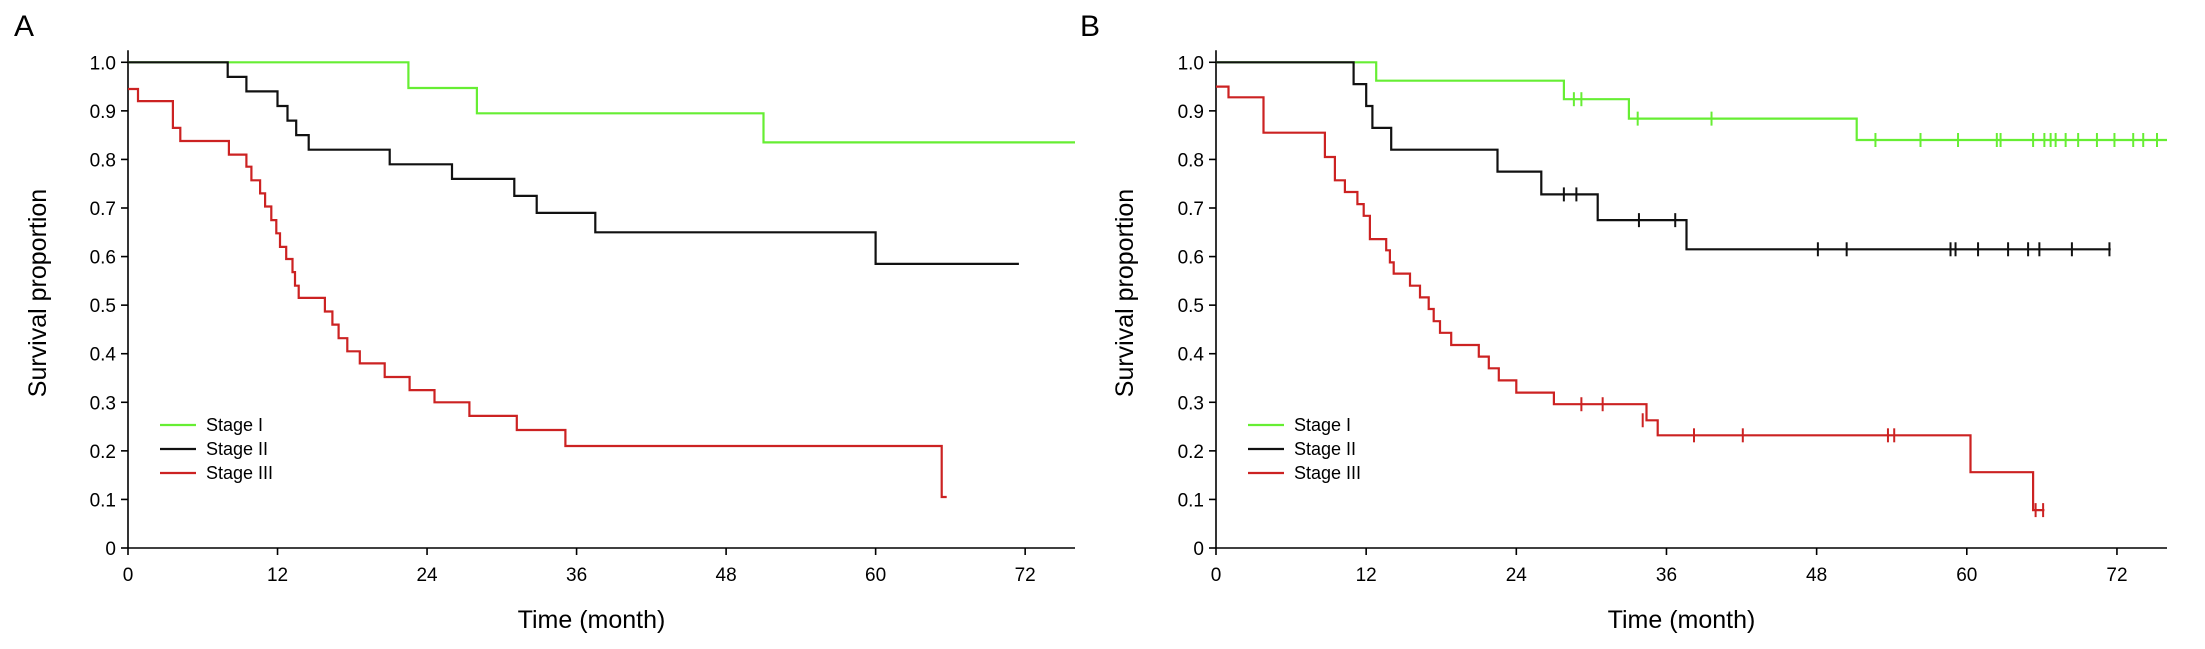 This screenshot has height=649, width=2205. Describe the element at coordinates (1090, 26) in the screenshot. I see `panel-label: B` at that location.